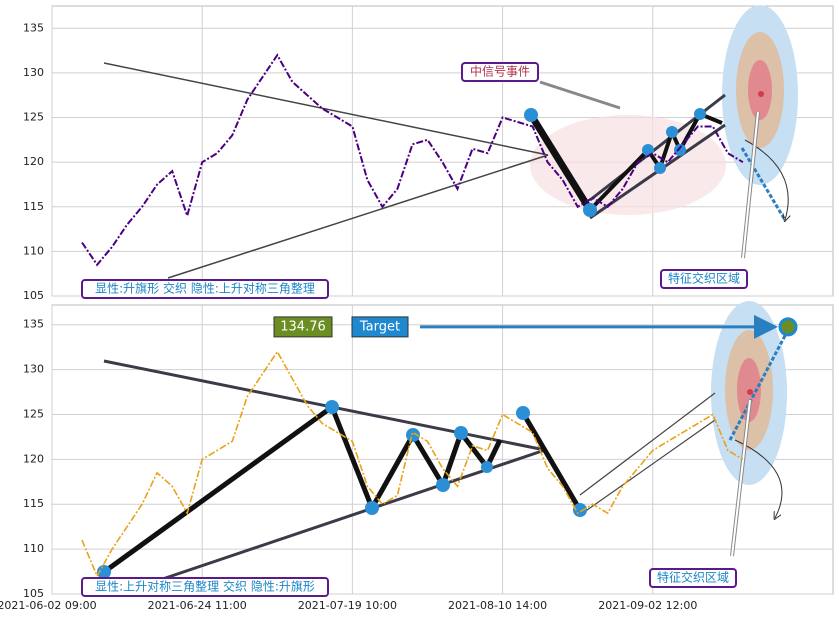  I want to click on target-value: 134.76, so click(303, 326).